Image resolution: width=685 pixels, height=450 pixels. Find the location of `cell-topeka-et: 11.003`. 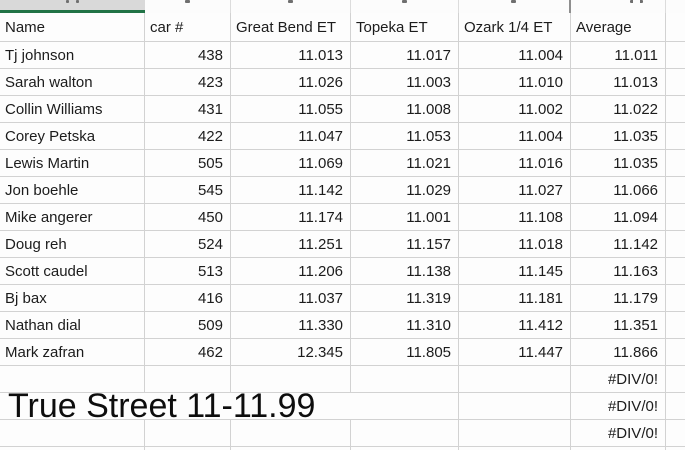

cell-topeka-et: 11.003 is located at coordinates (405, 82).